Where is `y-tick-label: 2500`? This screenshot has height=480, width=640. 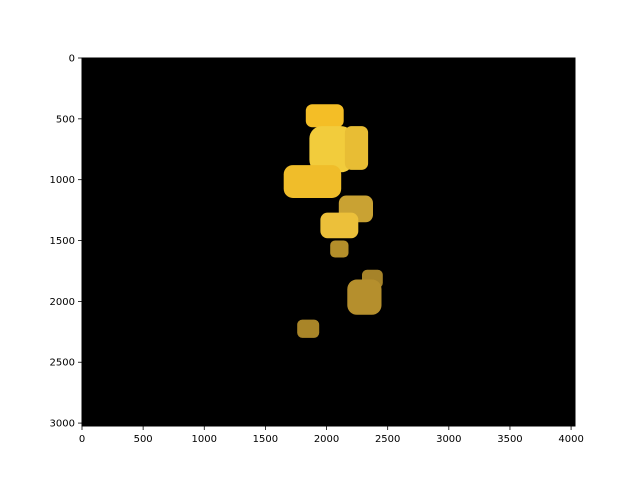
y-tick-label: 2500 is located at coordinates (62, 363).